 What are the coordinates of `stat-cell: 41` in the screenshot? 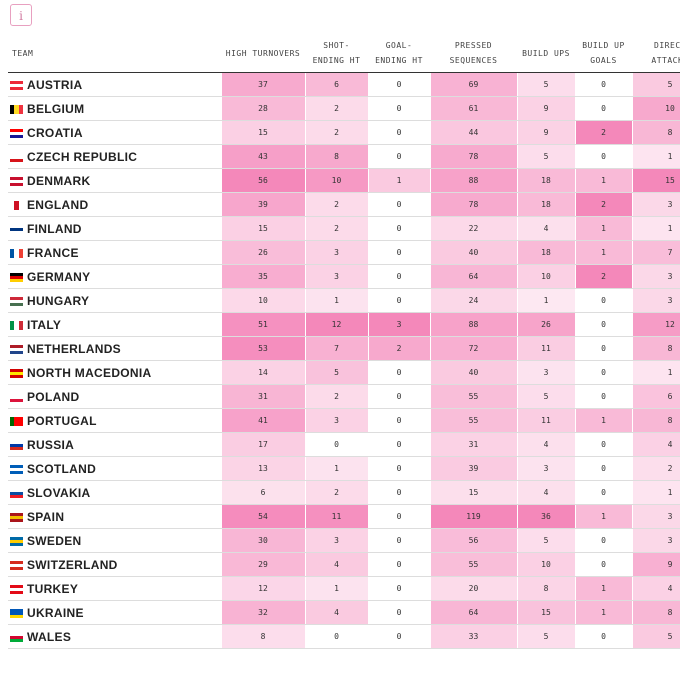 It's located at (263, 420).